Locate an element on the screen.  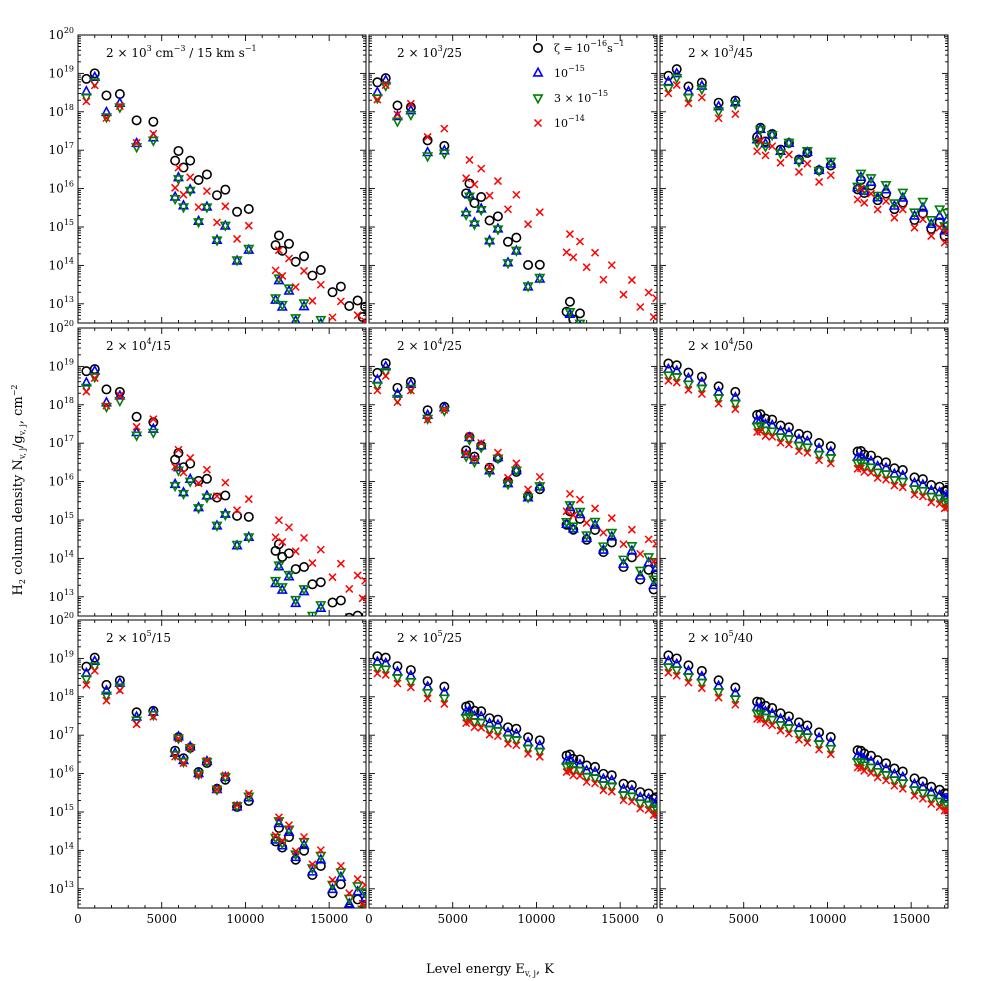
legend-label-2: 10−15 is located at coordinates (569, 72).